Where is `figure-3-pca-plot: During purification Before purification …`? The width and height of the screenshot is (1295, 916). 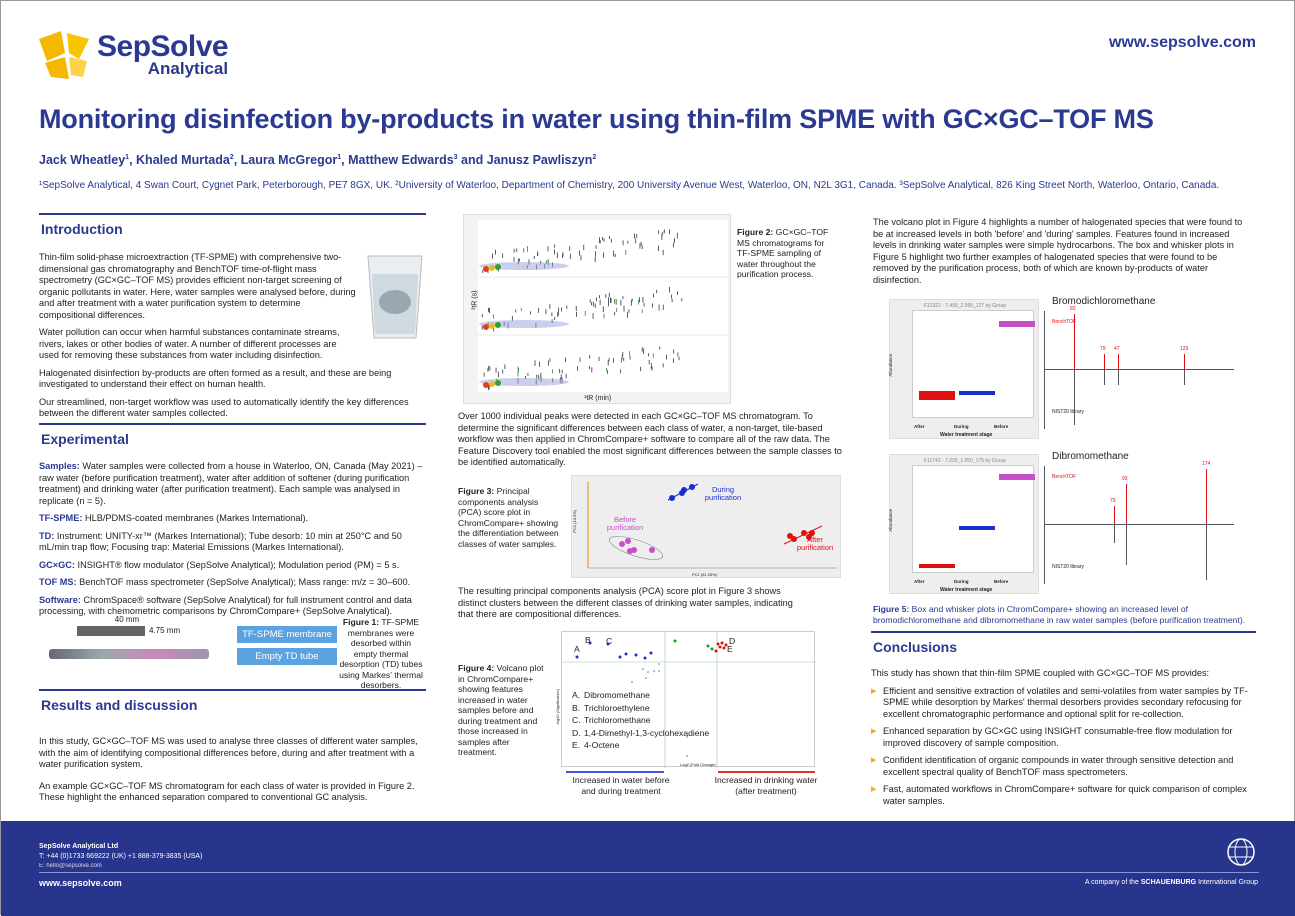 figure-3-pca-plot: During purification Before purification … is located at coordinates (706, 526).